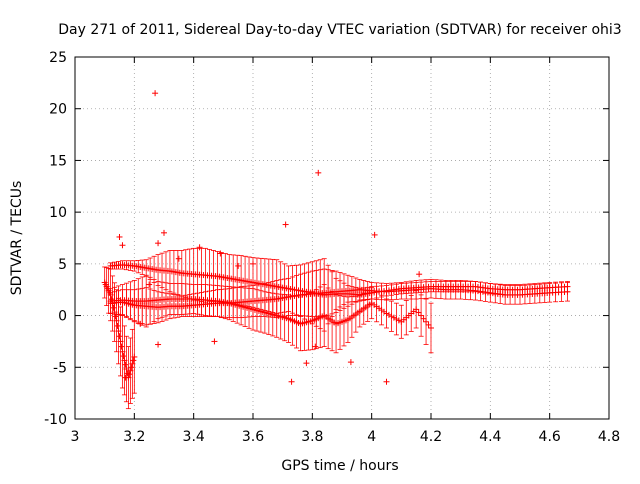  Describe the element at coordinates (194, 437) in the screenshot. I see `x-tick-label: 3.4` at that location.